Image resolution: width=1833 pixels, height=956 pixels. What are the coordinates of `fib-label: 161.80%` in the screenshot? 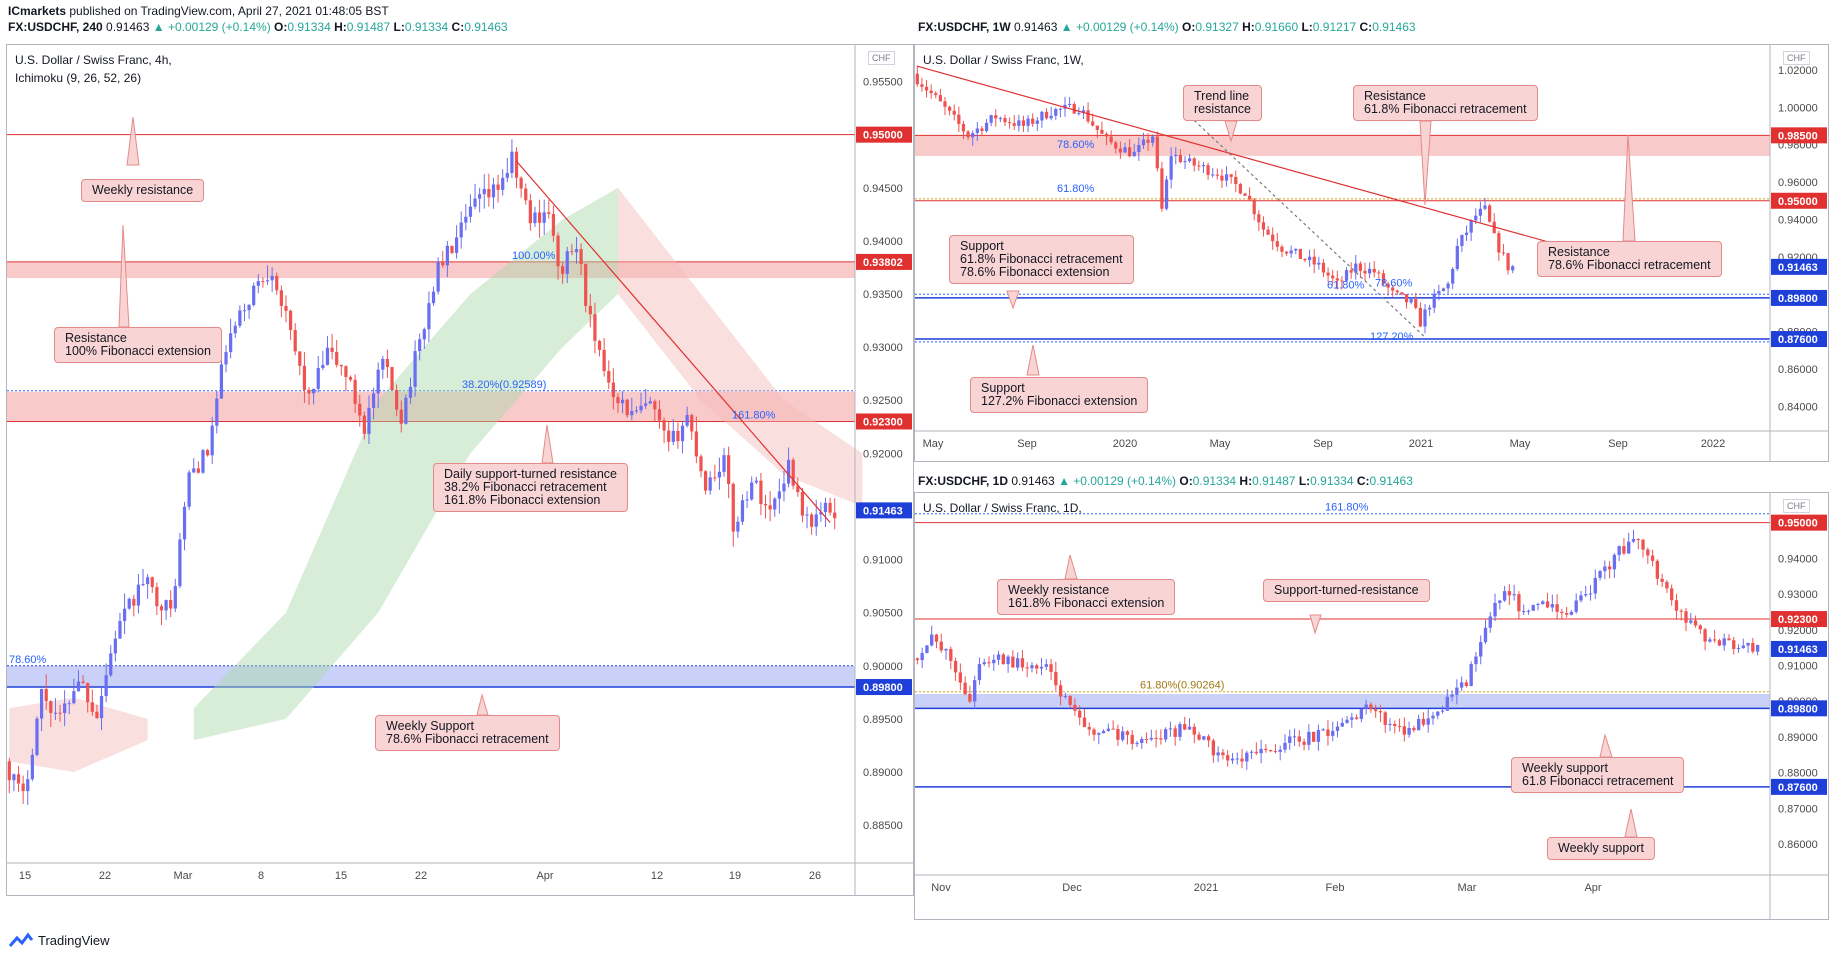 It's located at (1347, 508).